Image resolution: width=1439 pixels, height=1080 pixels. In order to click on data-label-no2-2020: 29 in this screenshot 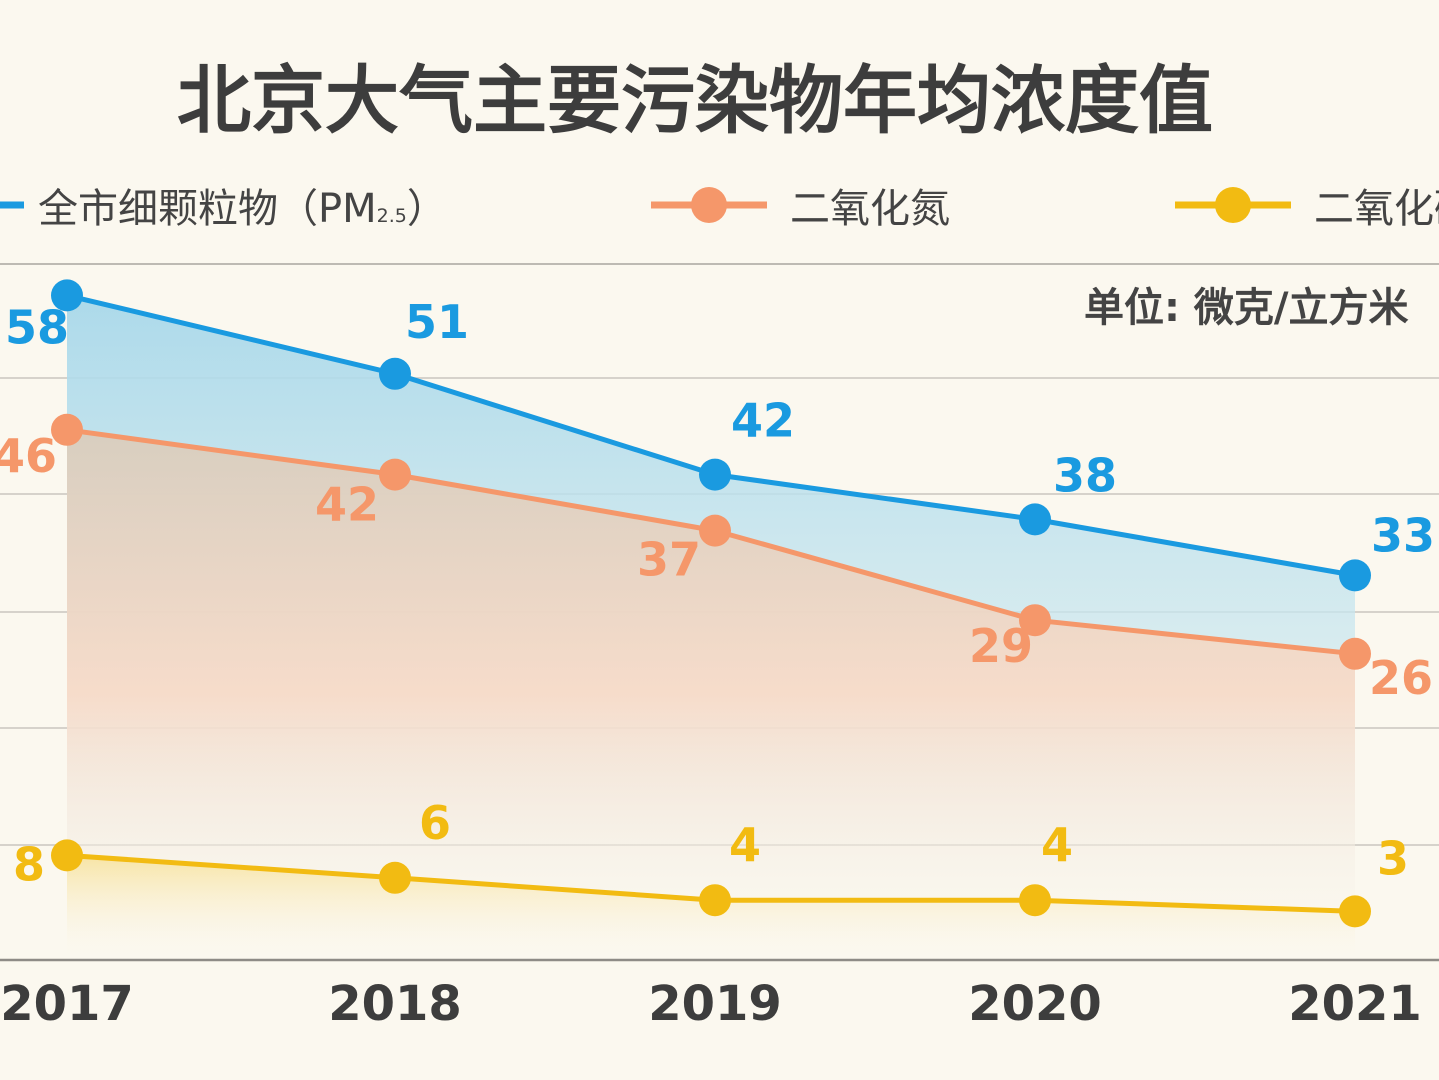, I will do `click(1001, 646)`.